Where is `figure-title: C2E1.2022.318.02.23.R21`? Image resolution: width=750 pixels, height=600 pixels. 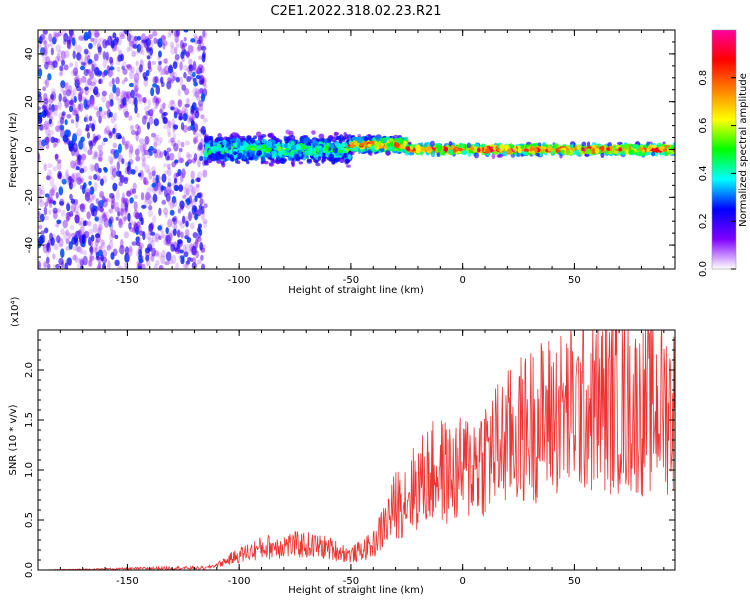 figure-title: C2E1.2022.318.02.23.R21 is located at coordinates (355, 11).